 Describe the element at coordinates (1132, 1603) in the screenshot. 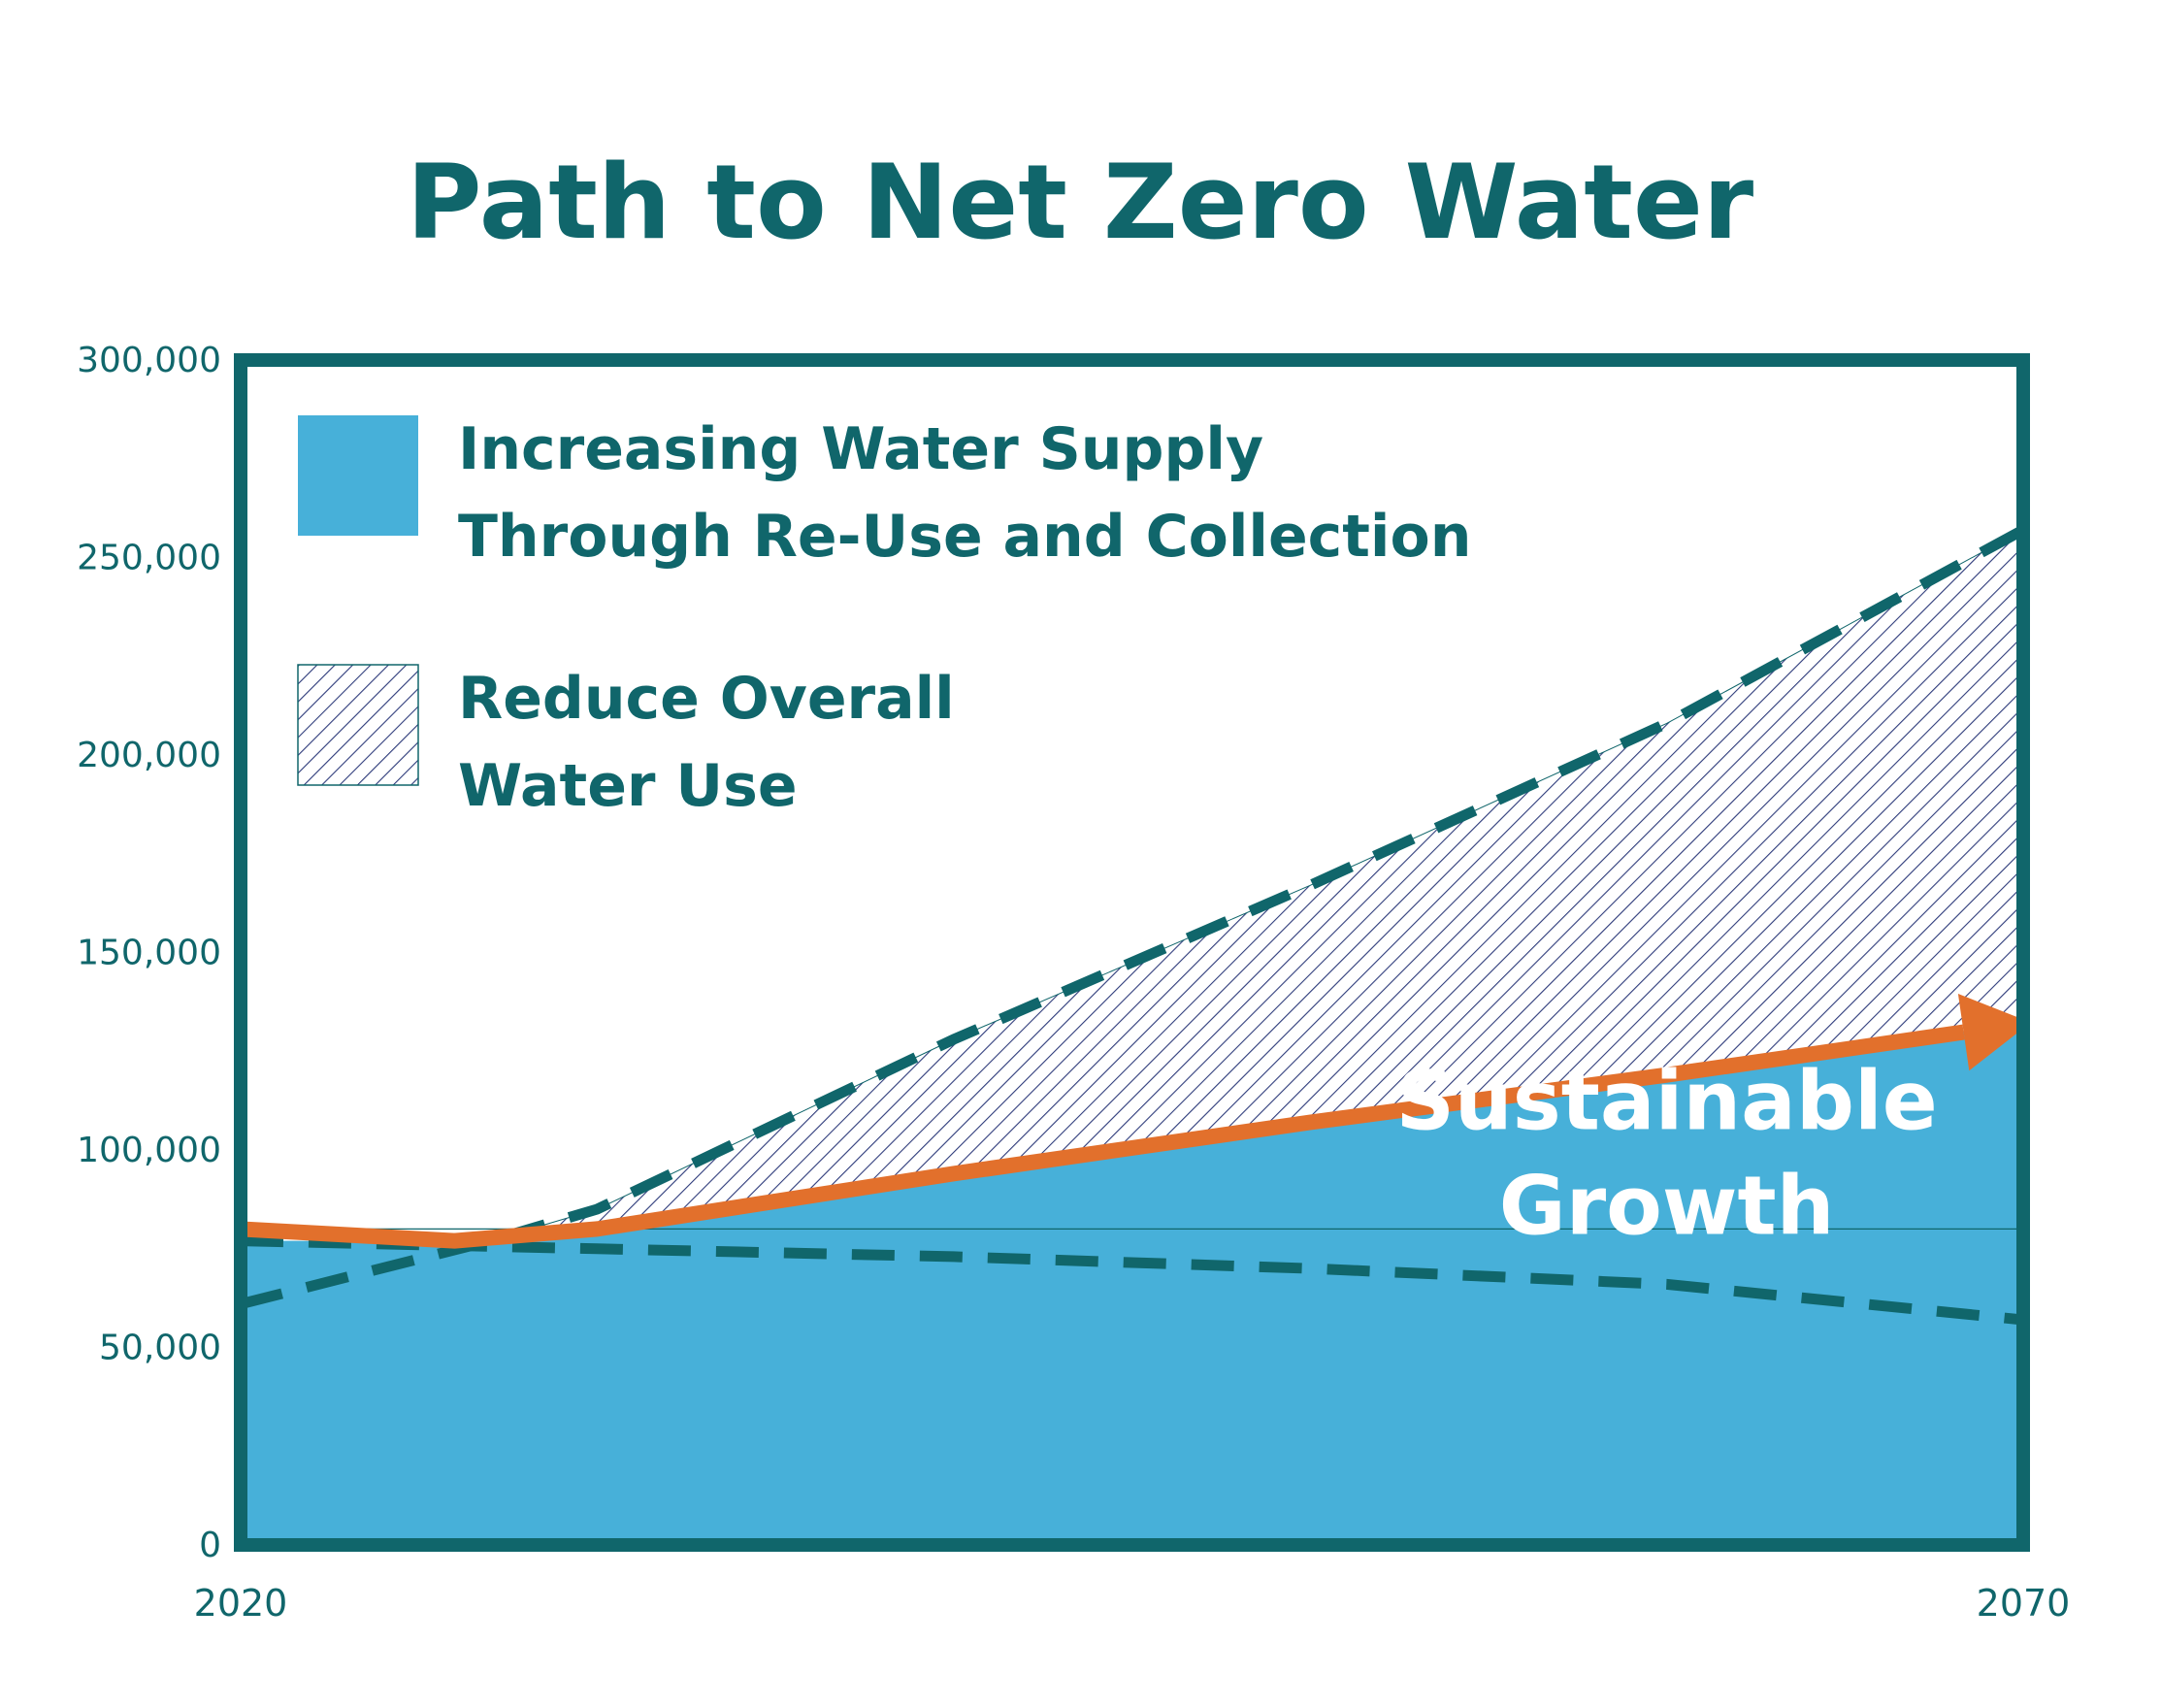

I see `x-axis-ticks: 2020 2070` at that location.